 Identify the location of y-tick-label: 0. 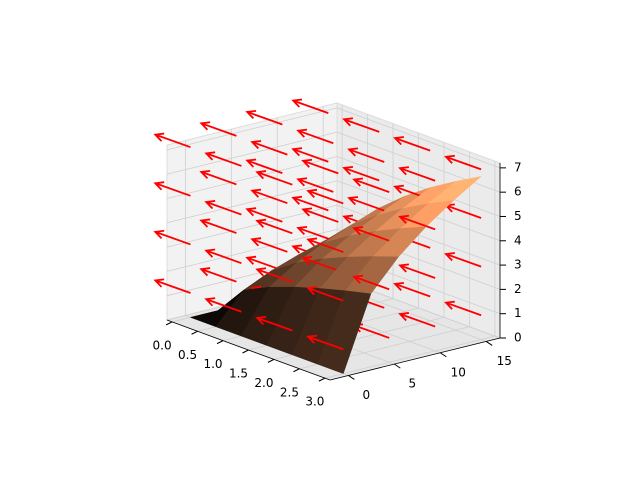
(367, 395).